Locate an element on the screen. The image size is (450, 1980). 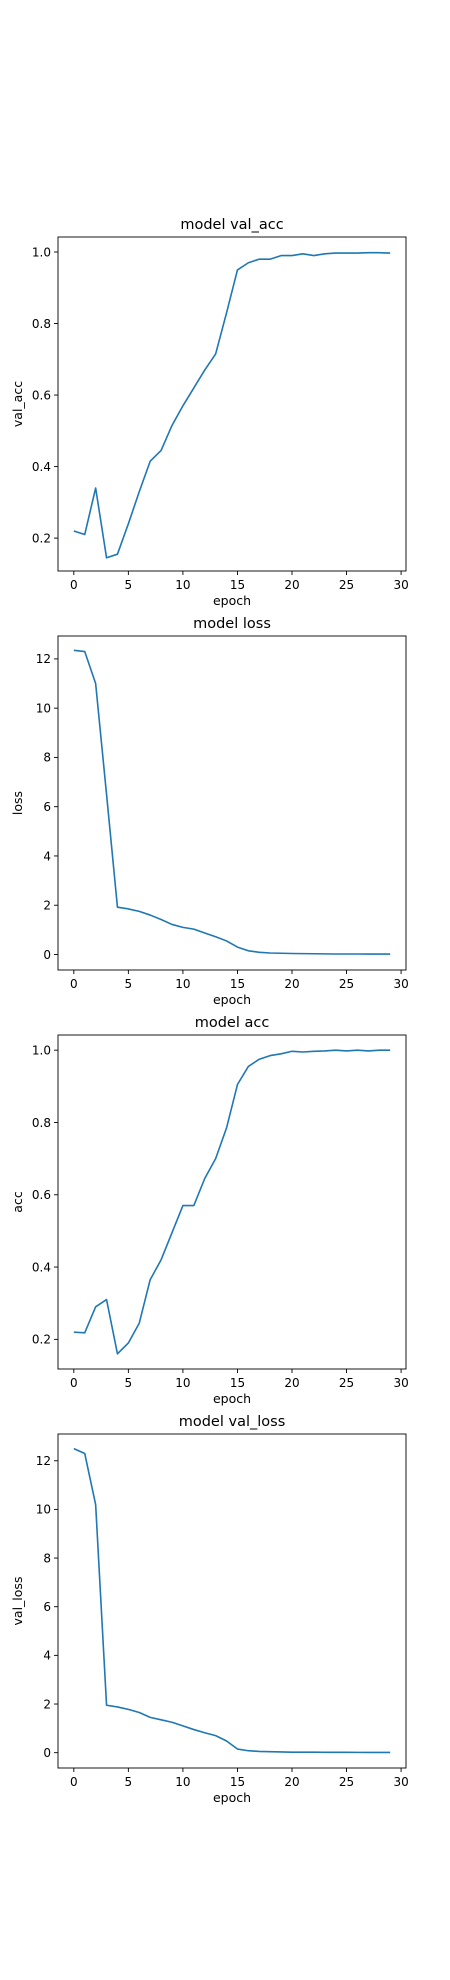
y-axis-label: val_acc is located at coordinates (17, 404).